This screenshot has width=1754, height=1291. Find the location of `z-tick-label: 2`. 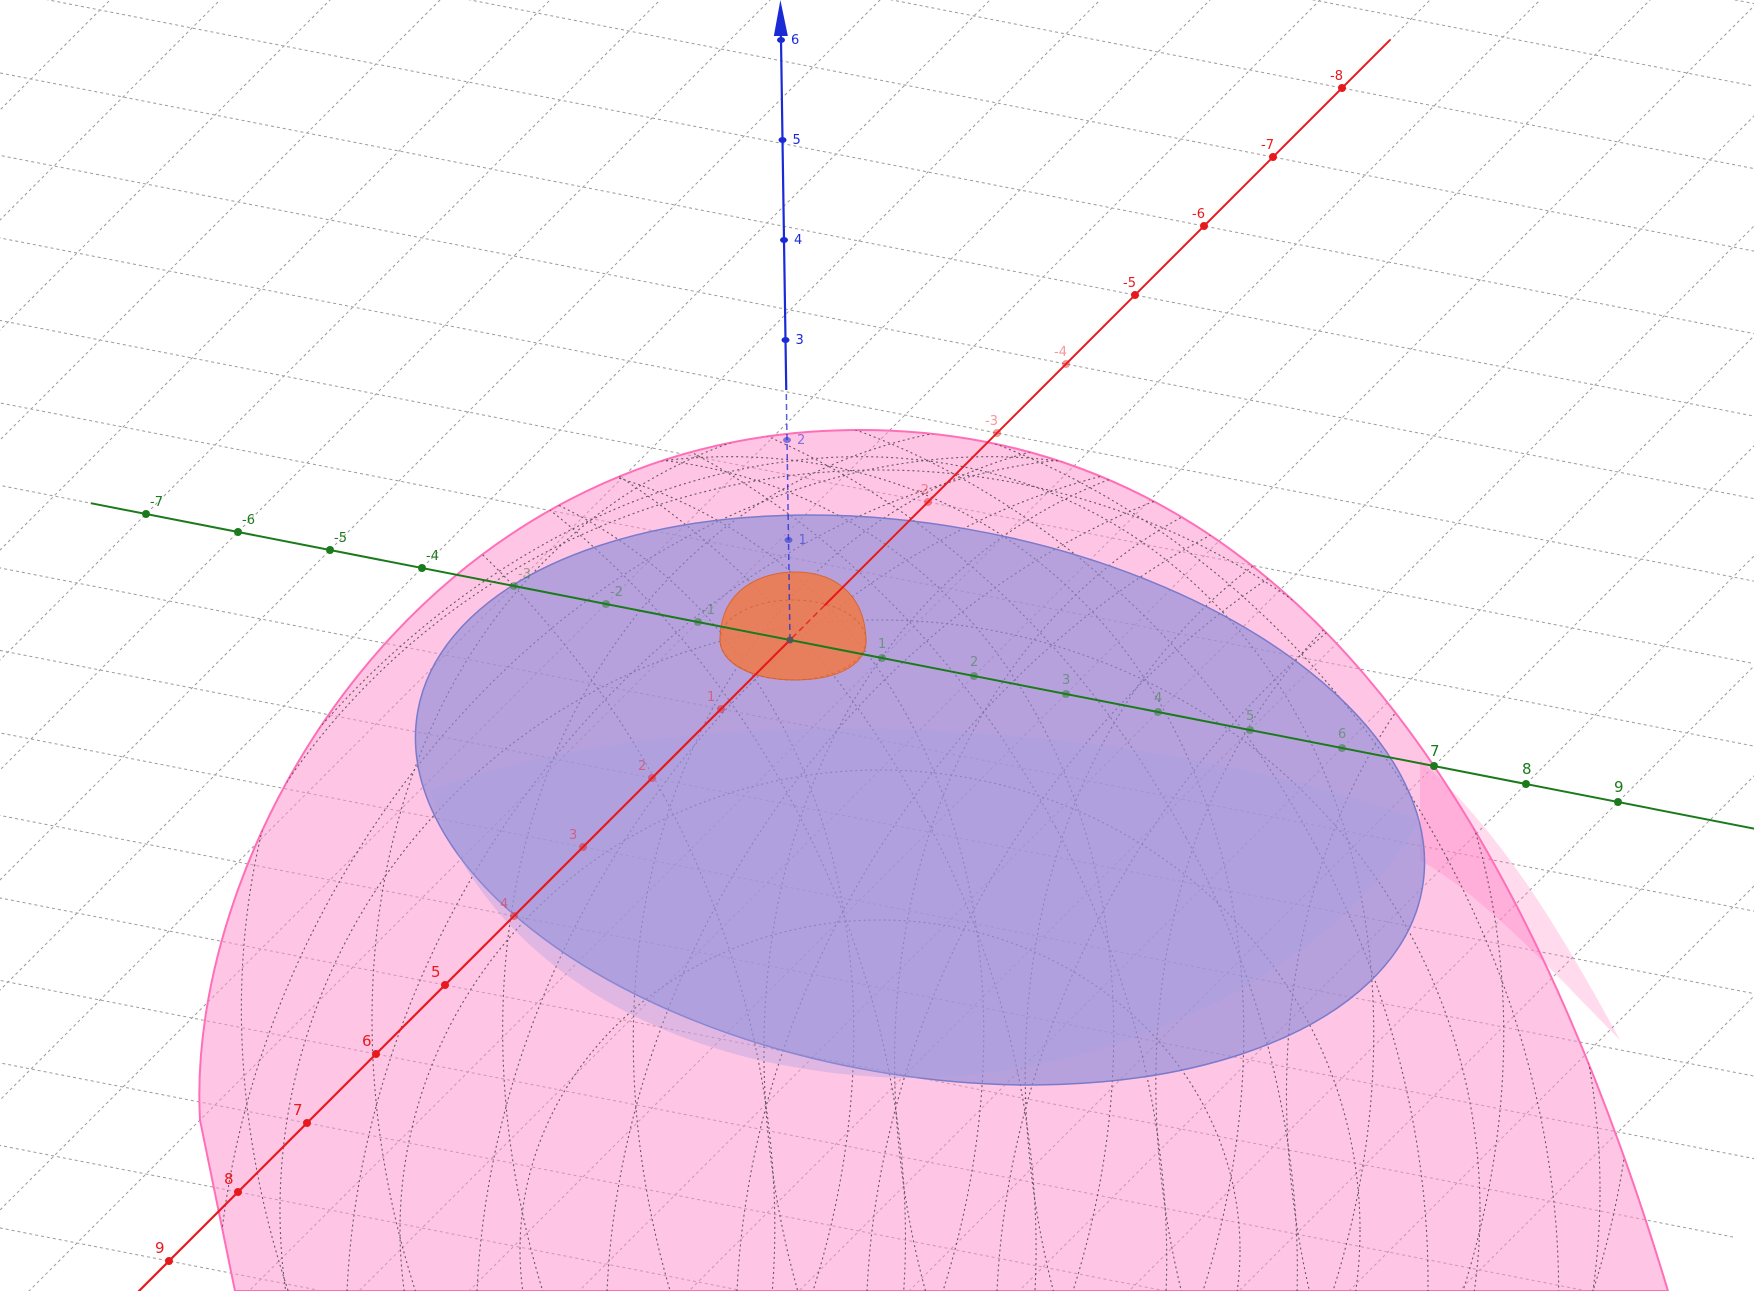

z-tick-label: 2 is located at coordinates (801, 440).